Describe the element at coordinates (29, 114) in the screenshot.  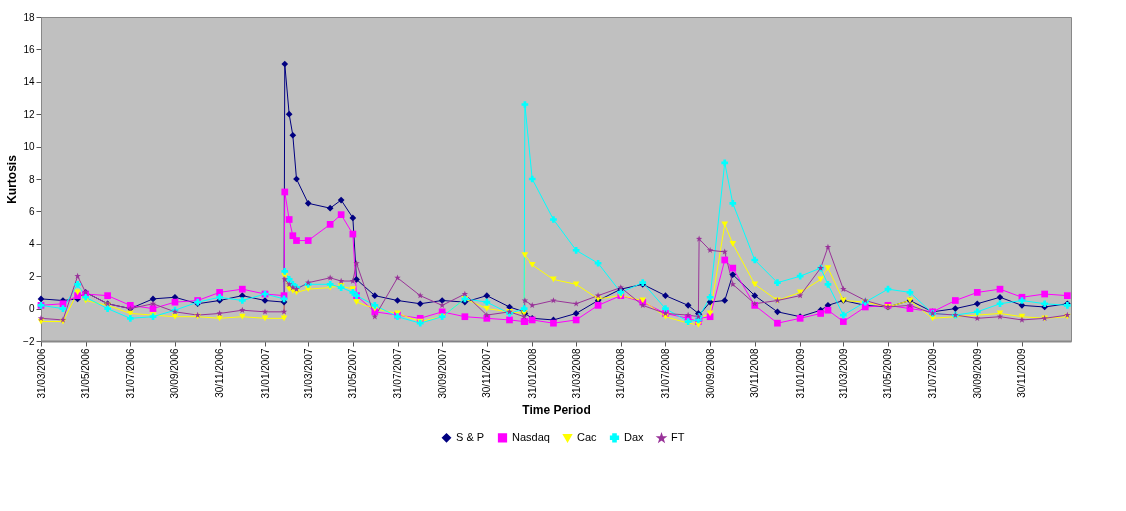
I see `y-tick-label: 12` at that location.